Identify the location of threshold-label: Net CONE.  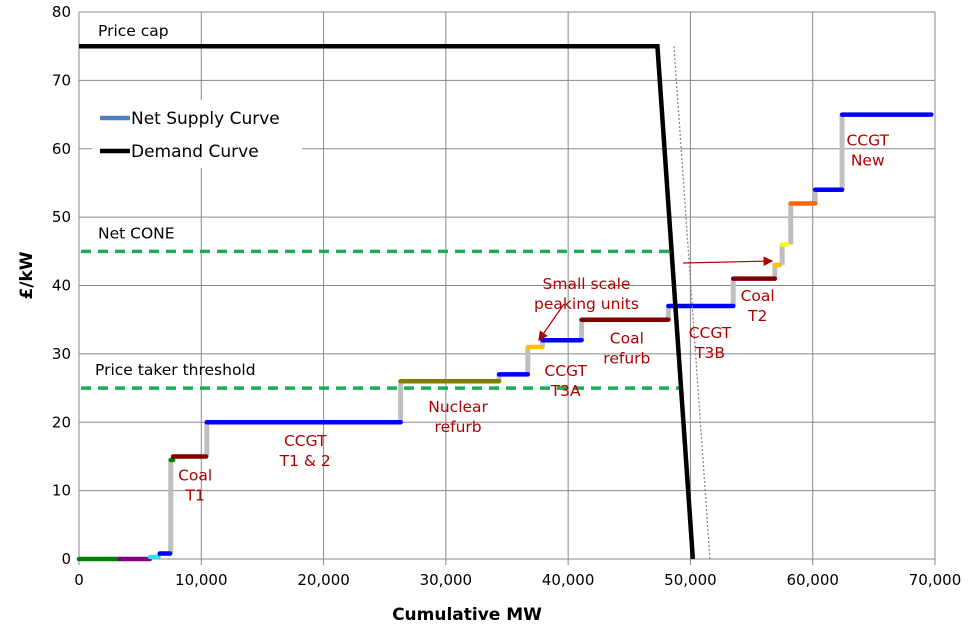
(136, 233).